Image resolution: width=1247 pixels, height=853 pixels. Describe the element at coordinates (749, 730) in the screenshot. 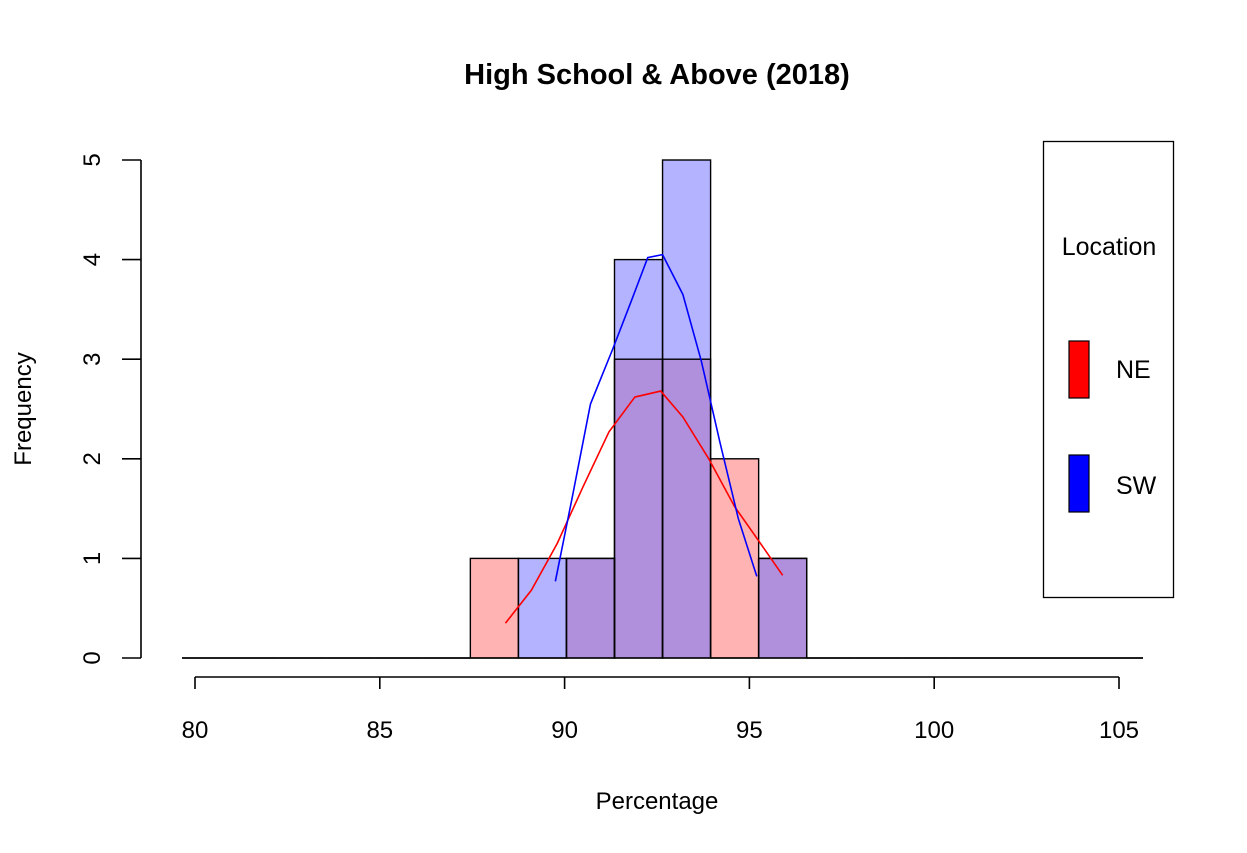

I see `x-tick-label-3: 95` at that location.